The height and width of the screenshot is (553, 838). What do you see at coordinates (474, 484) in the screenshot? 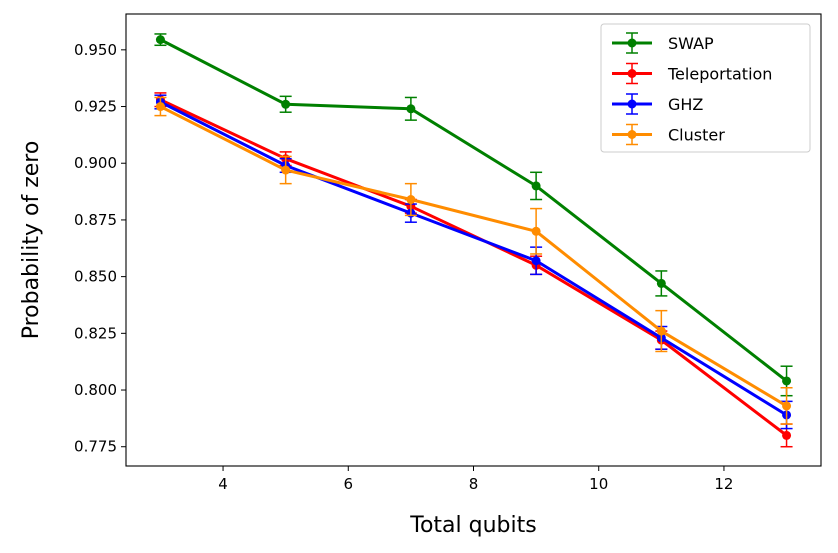
I see `x-tick-label: 8` at bounding box center [474, 484].